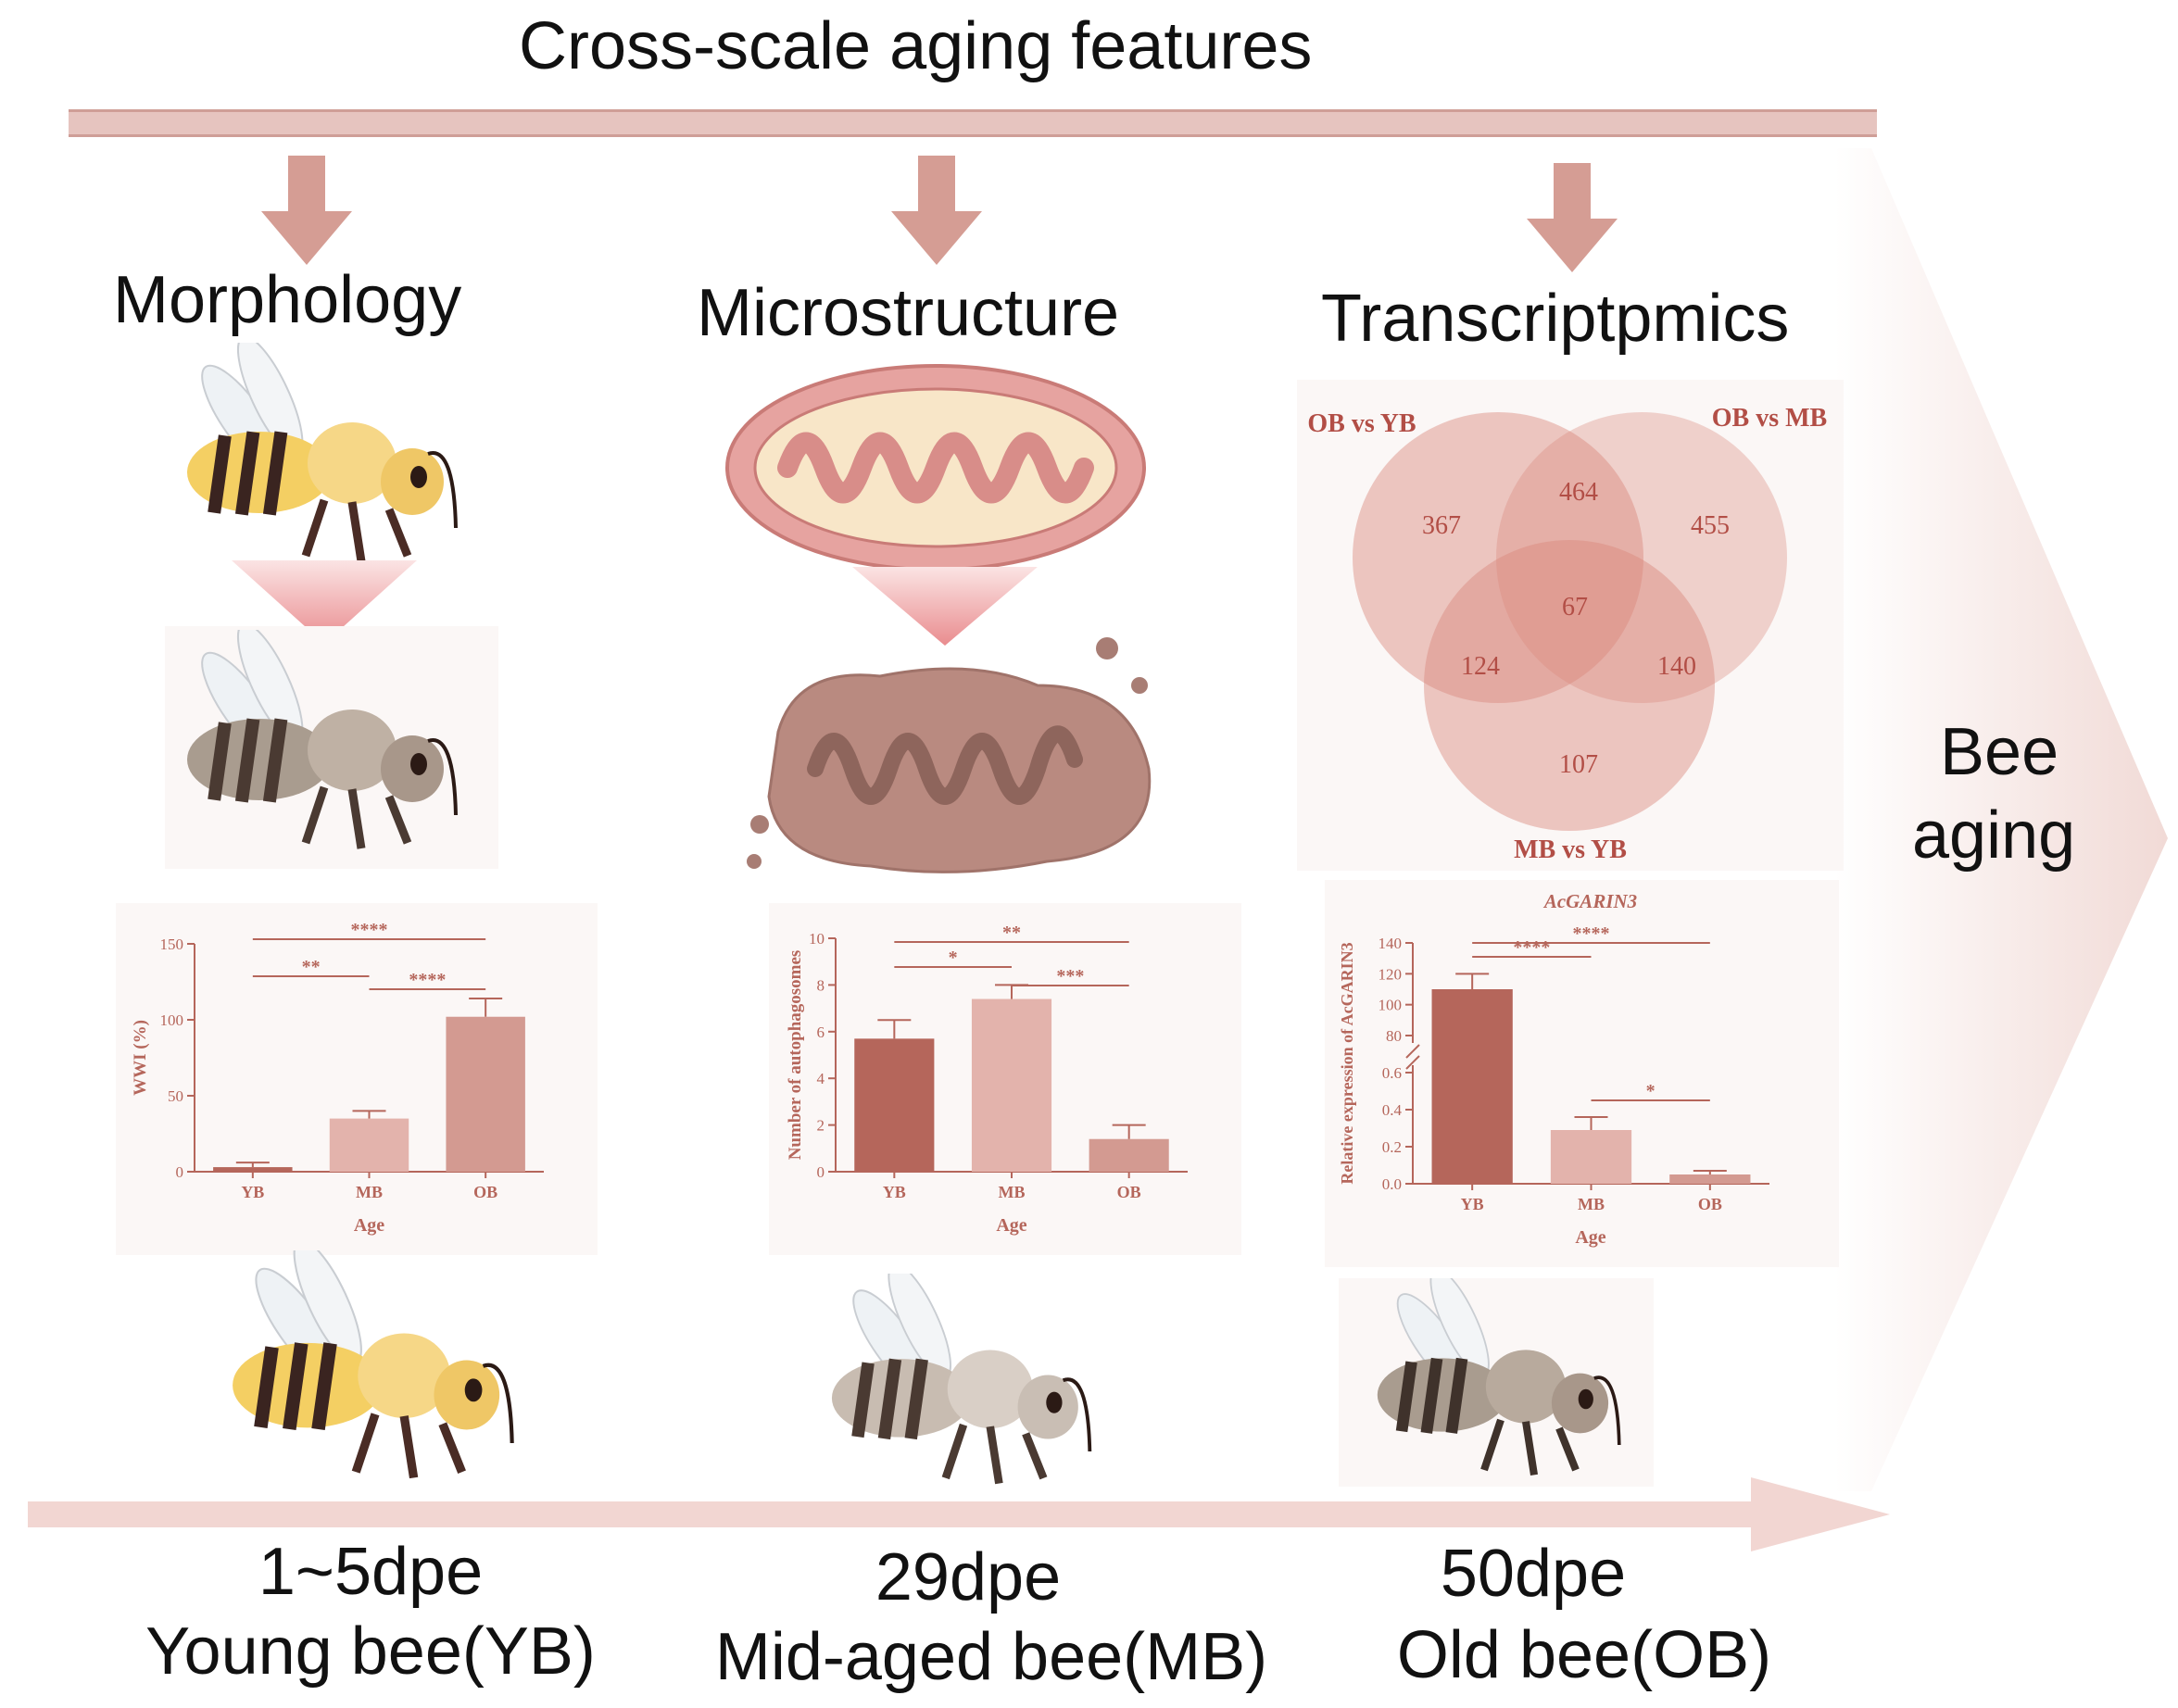 The image size is (2178, 1708). I want to click on microstructure-aging-triangle, so click(945, 607).